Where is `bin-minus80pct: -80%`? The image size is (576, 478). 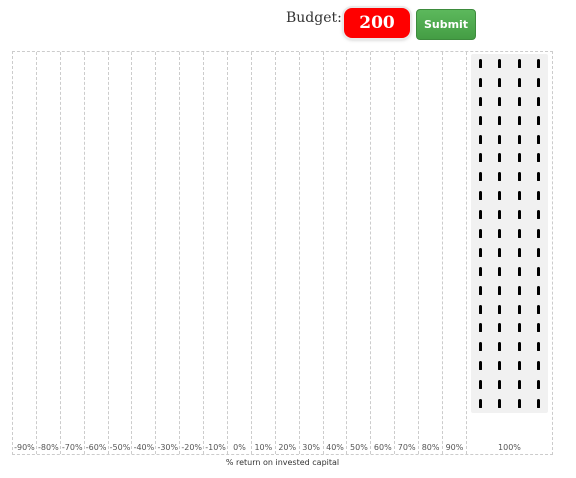
bin-minus80pct: -80% is located at coordinates (49, 253).